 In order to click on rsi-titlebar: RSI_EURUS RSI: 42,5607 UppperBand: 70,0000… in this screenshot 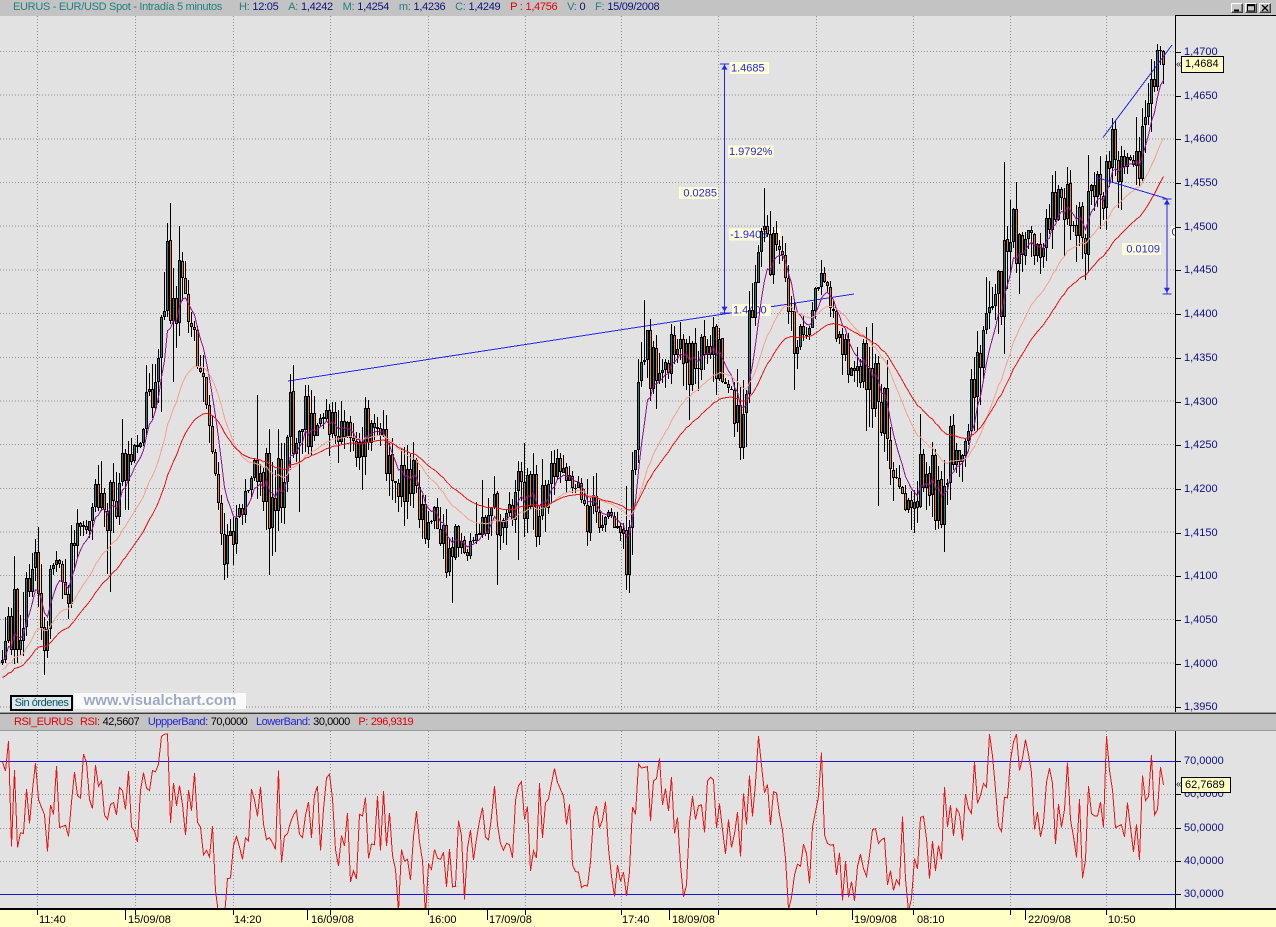, I will do `click(638, 722)`.